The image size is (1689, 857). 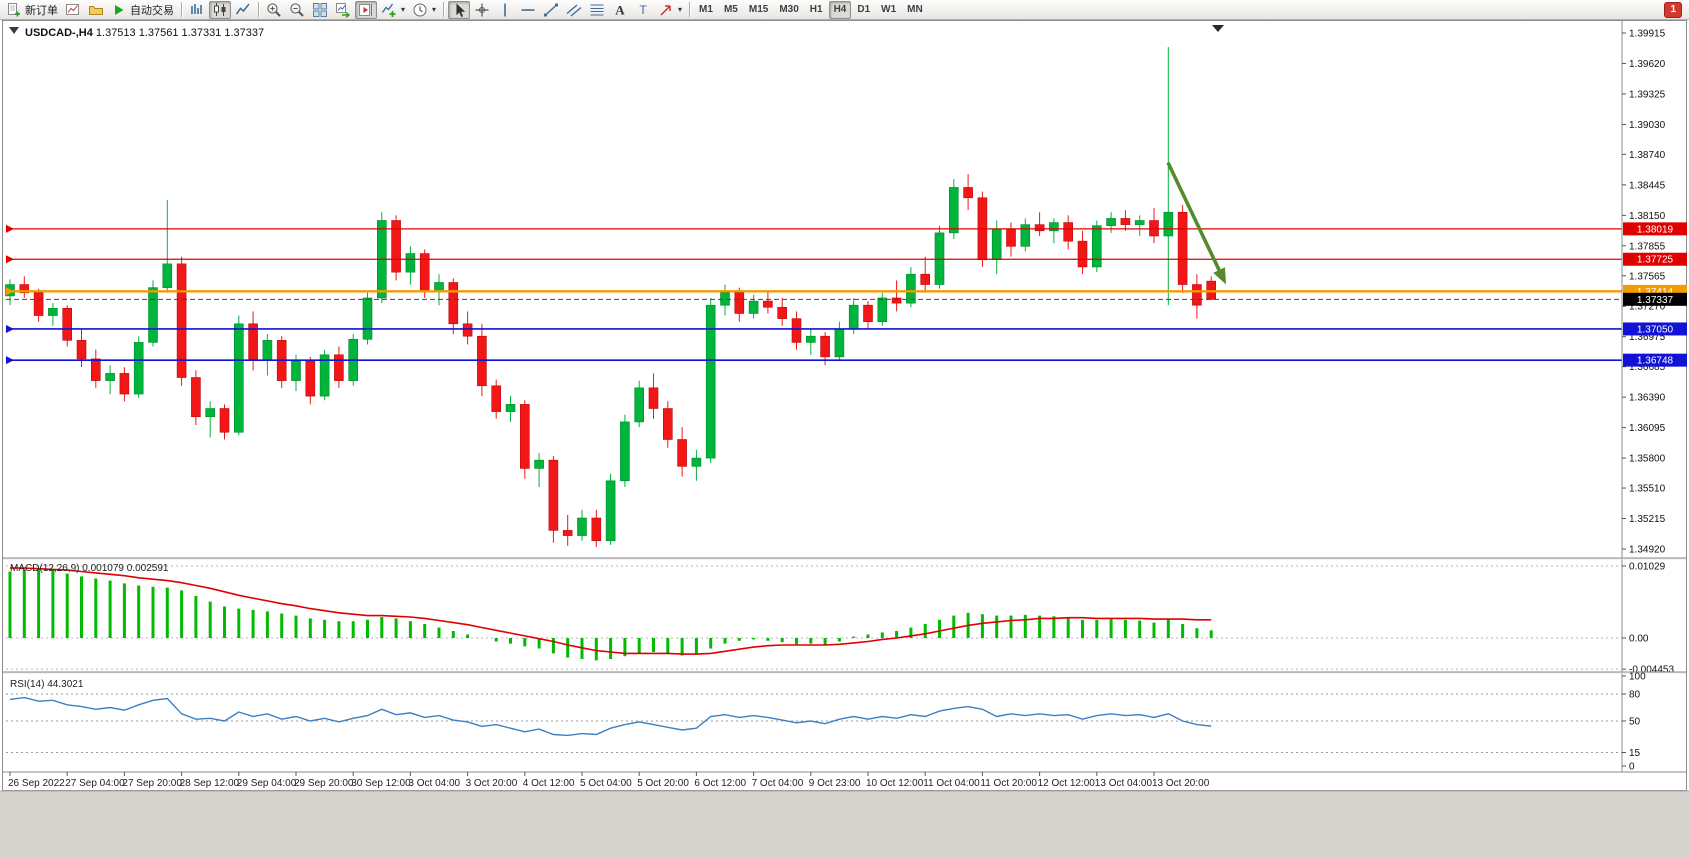 What do you see at coordinates (482, 10) in the screenshot?
I see `crosshair-button` at bounding box center [482, 10].